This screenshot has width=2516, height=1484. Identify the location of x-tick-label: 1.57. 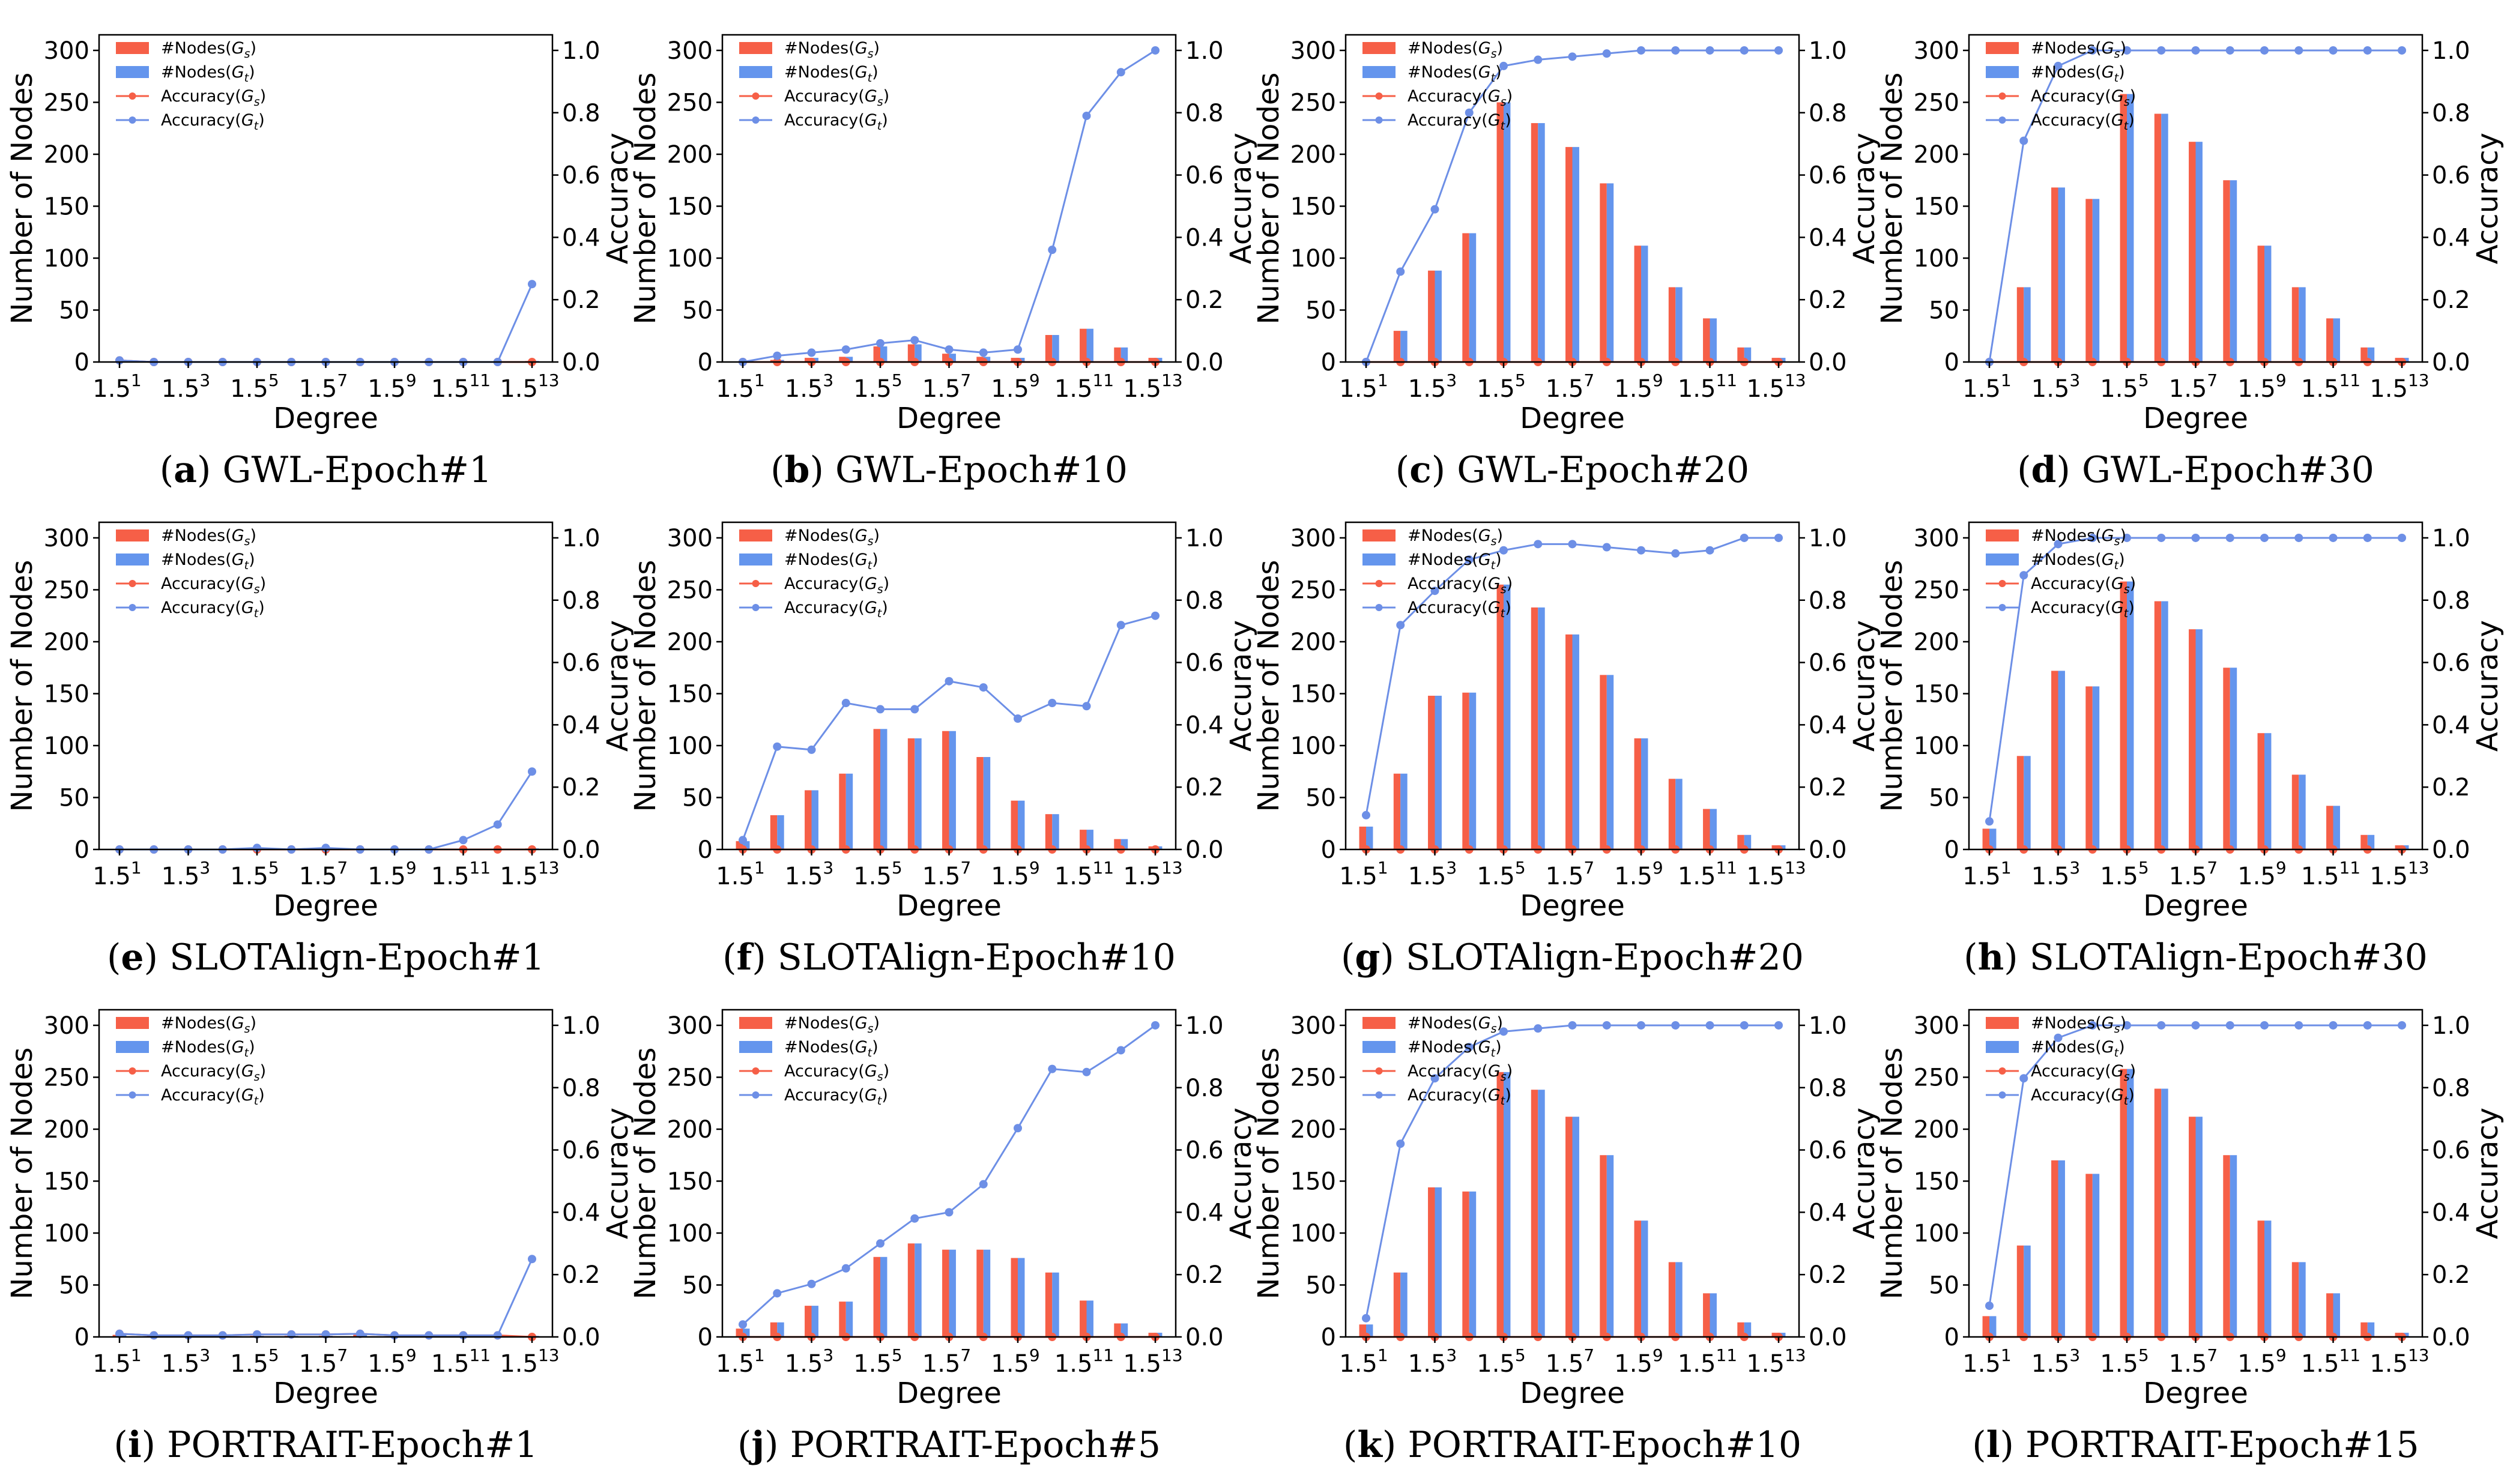
(1570, 1362).